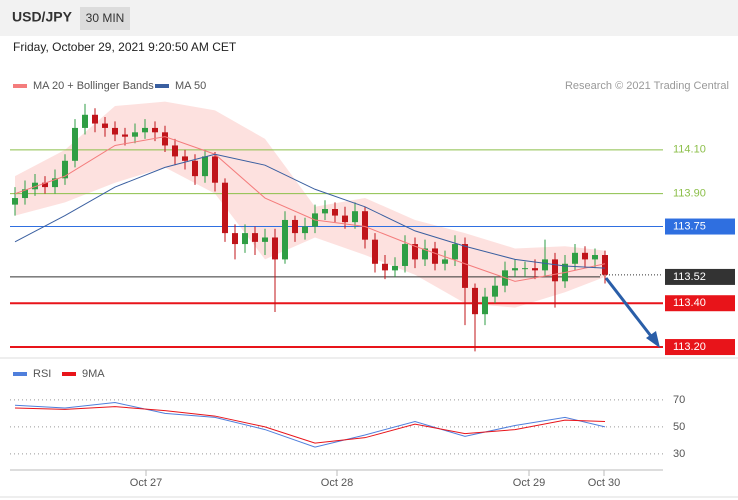 The height and width of the screenshot is (500, 738). I want to click on timeframe: 30 MIN, so click(105, 18).